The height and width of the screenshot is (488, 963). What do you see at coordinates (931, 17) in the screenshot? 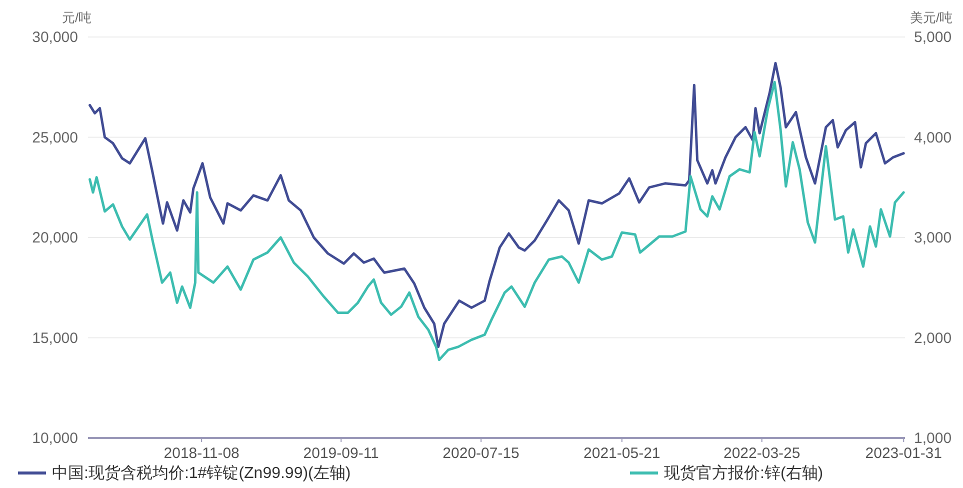
I see `y2-axis-title: 美元/吨` at bounding box center [931, 17].